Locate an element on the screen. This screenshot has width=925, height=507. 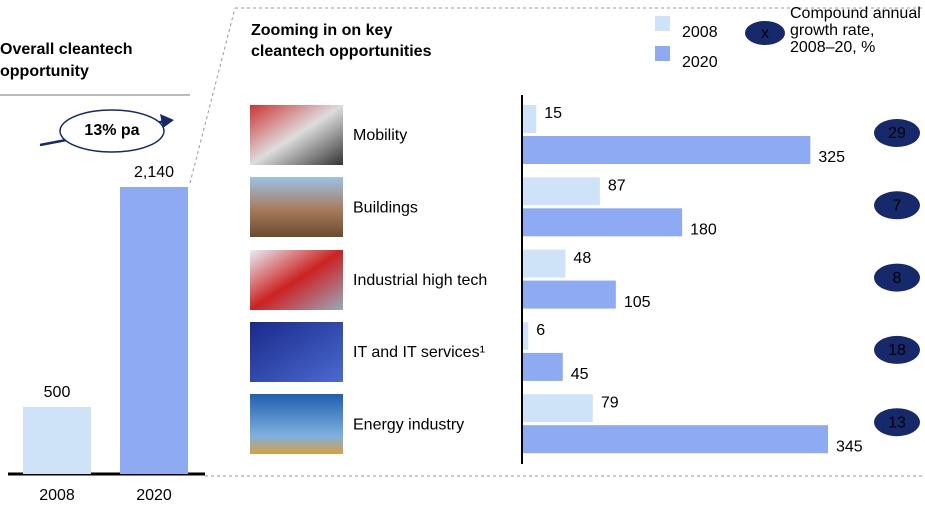
callout-border is located at coordinates (212, 95).